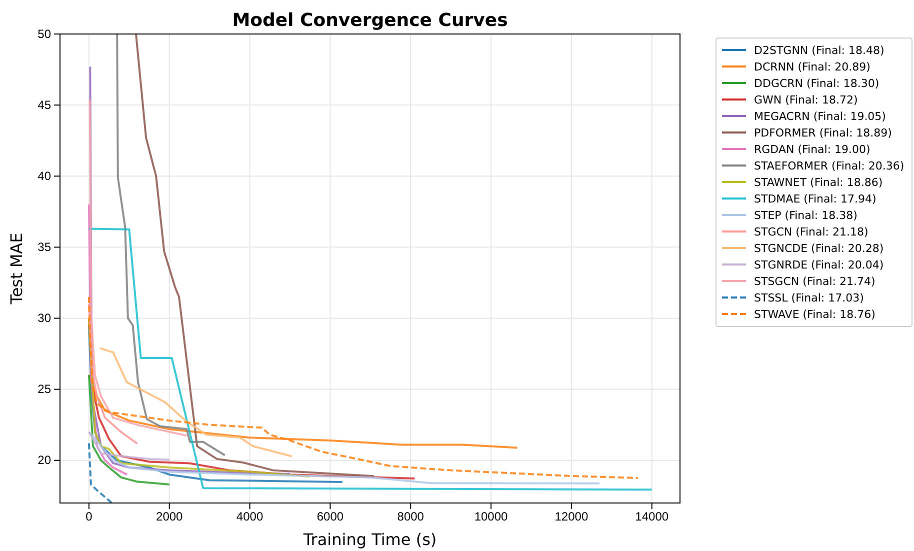  What do you see at coordinates (815, 281) in the screenshot?
I see `legend-label: STSGCN (Final: 21.74)` at bounding box center [815, 281].